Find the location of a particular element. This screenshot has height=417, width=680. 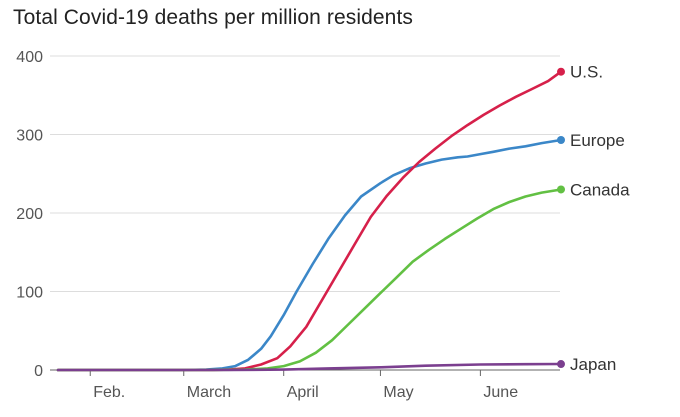

series-end-dot-canada is located at coordinates (561, 189).